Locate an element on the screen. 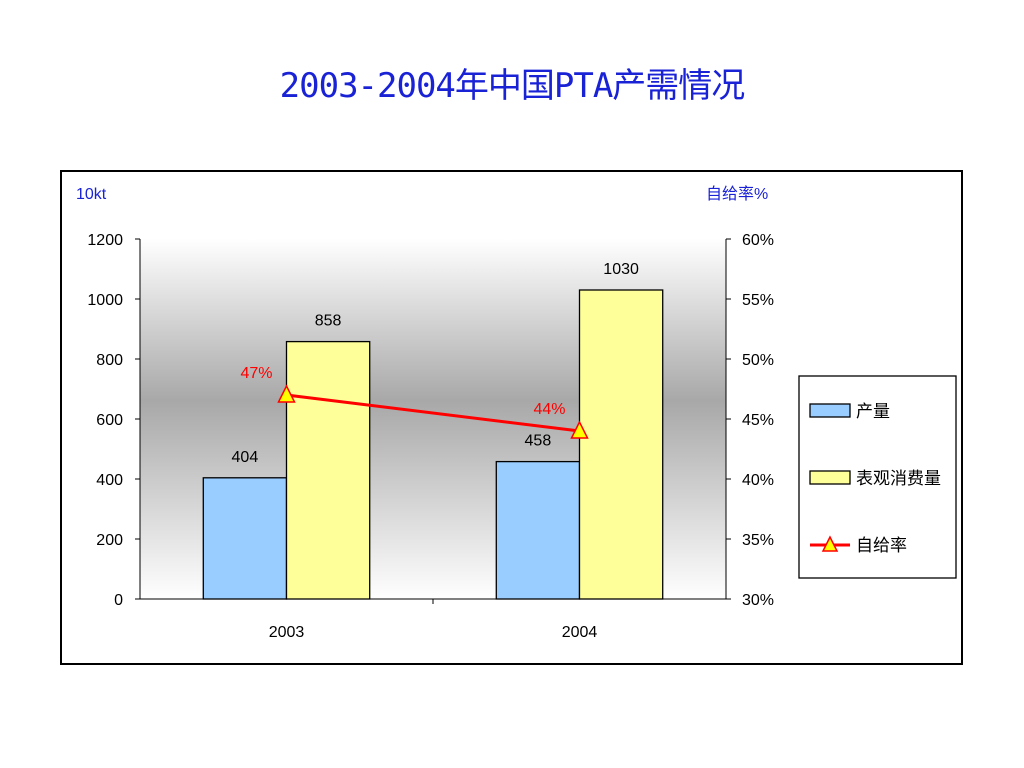 The height and width of the screenshot is (768, 1024). chart-title: 2003-2004年中国PTA产需情况 is located at coordinates (512, 86).